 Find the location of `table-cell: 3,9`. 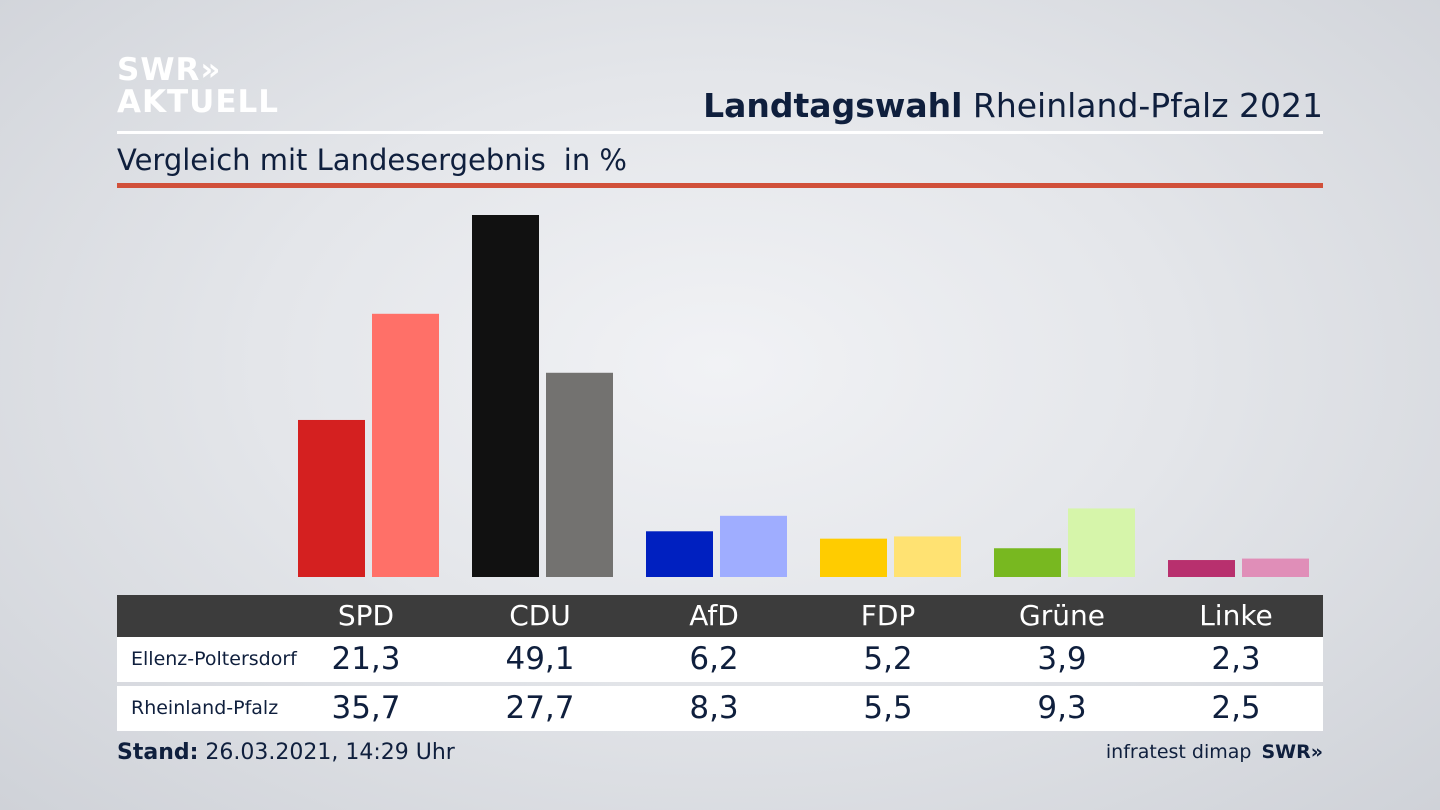

table-cell: 3,9 is located at coordinates (1062, 659).